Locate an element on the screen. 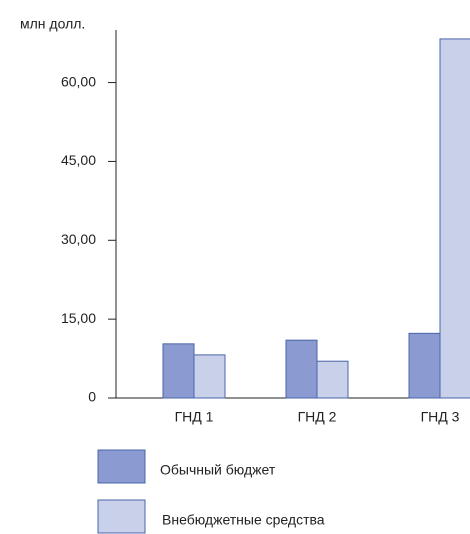 This screenshot has width=470, height=534. legend-label: Внебюджетные средства is located at coordinates (243, 520).